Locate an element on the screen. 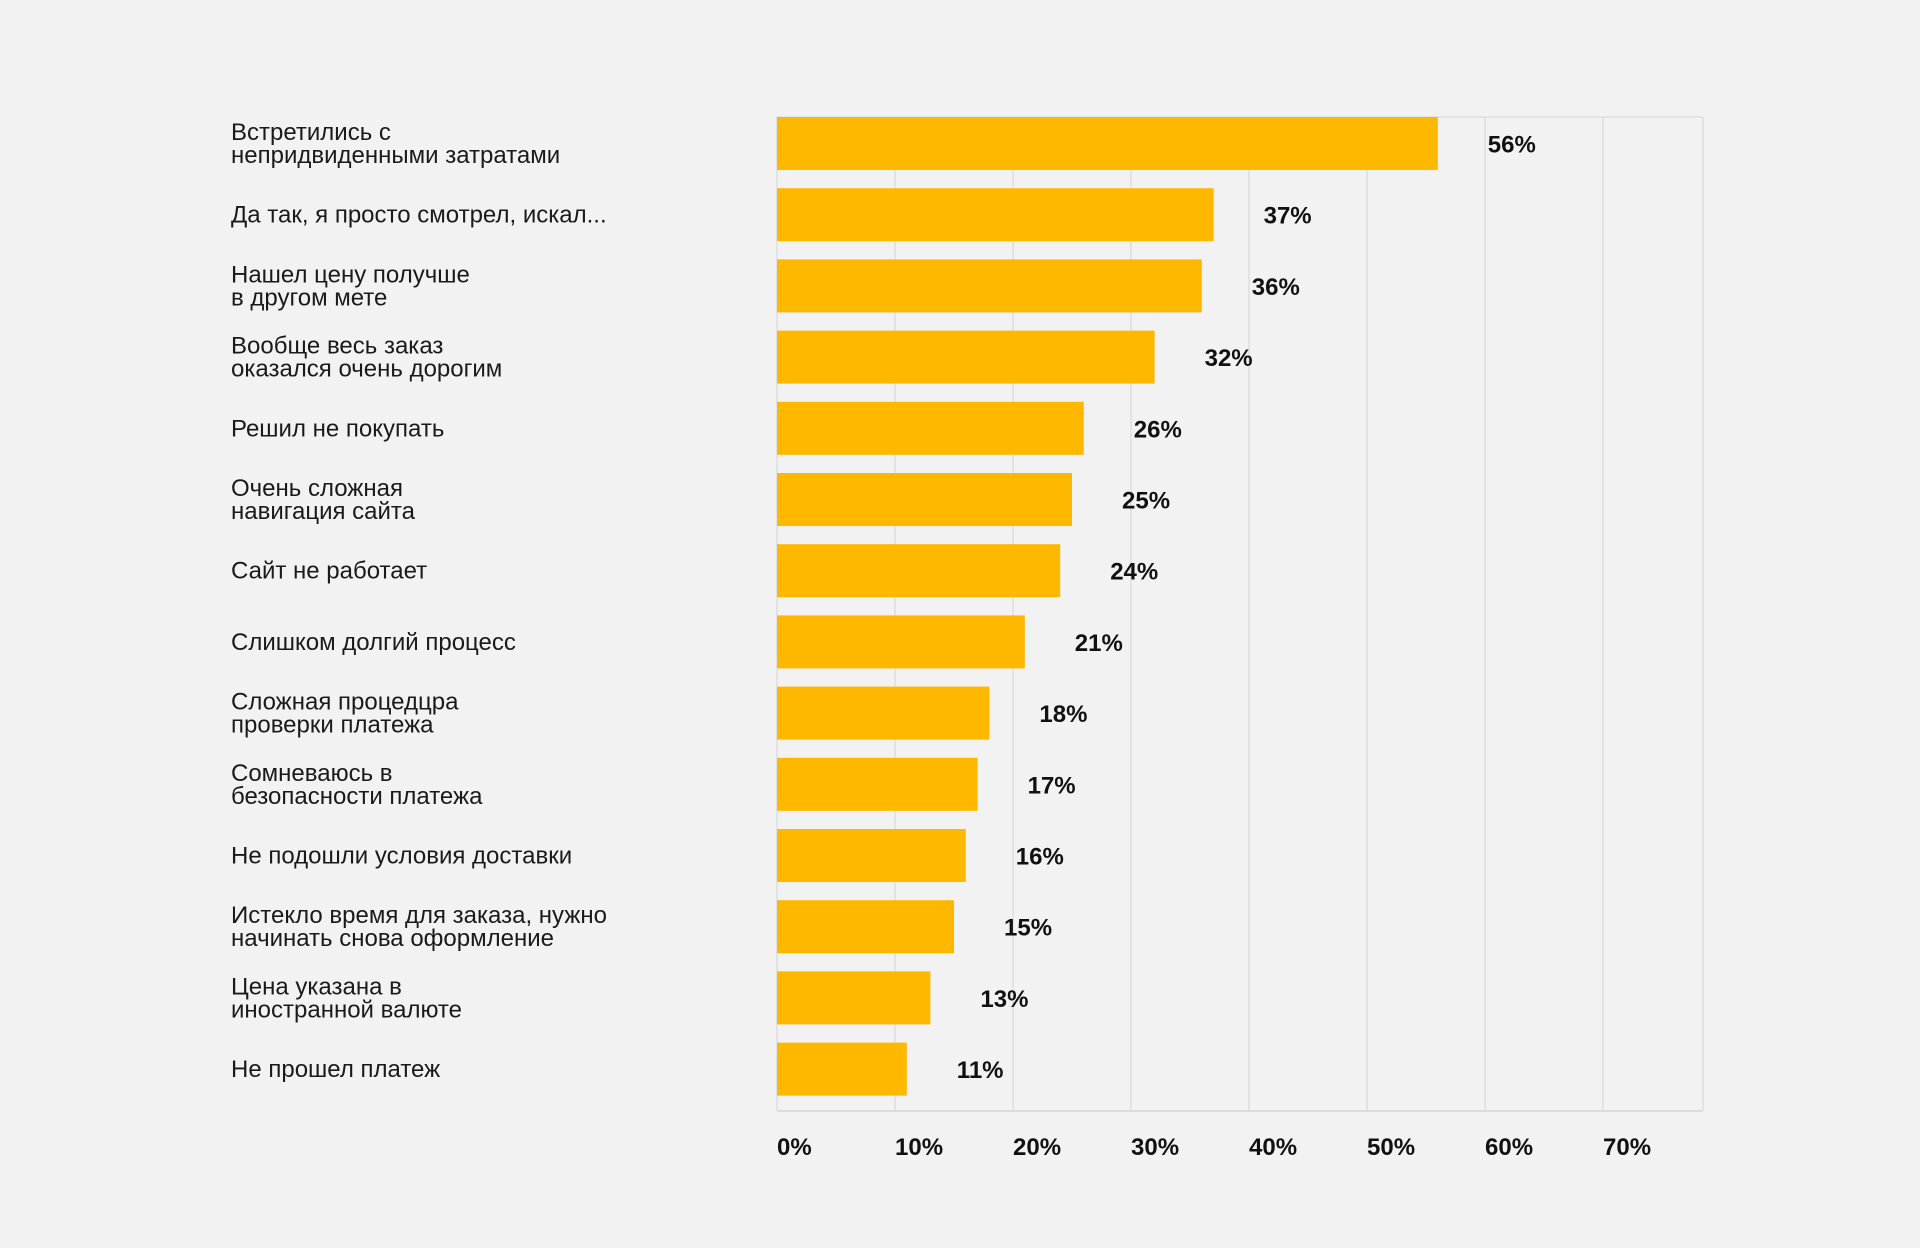 This screenshot has width=1920, height=1248. category-label-11: Не подошли условия доставки is located at coordinates (401, 856).